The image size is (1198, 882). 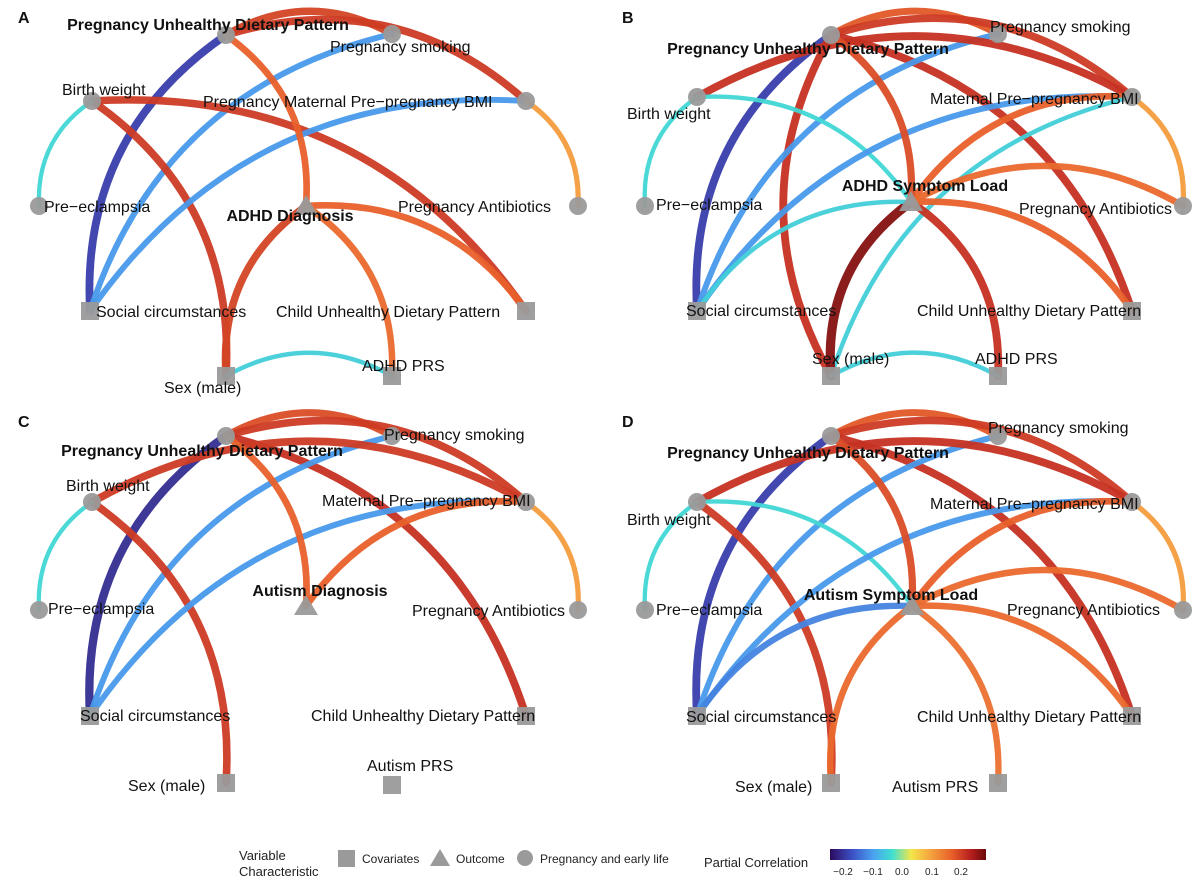 What do you see at coordinates (347, 102) in the screenshot?
I see `label-bmi: Pregnancy Maternal Pre−pregnancy BMI` at bounding box center [347, 102].